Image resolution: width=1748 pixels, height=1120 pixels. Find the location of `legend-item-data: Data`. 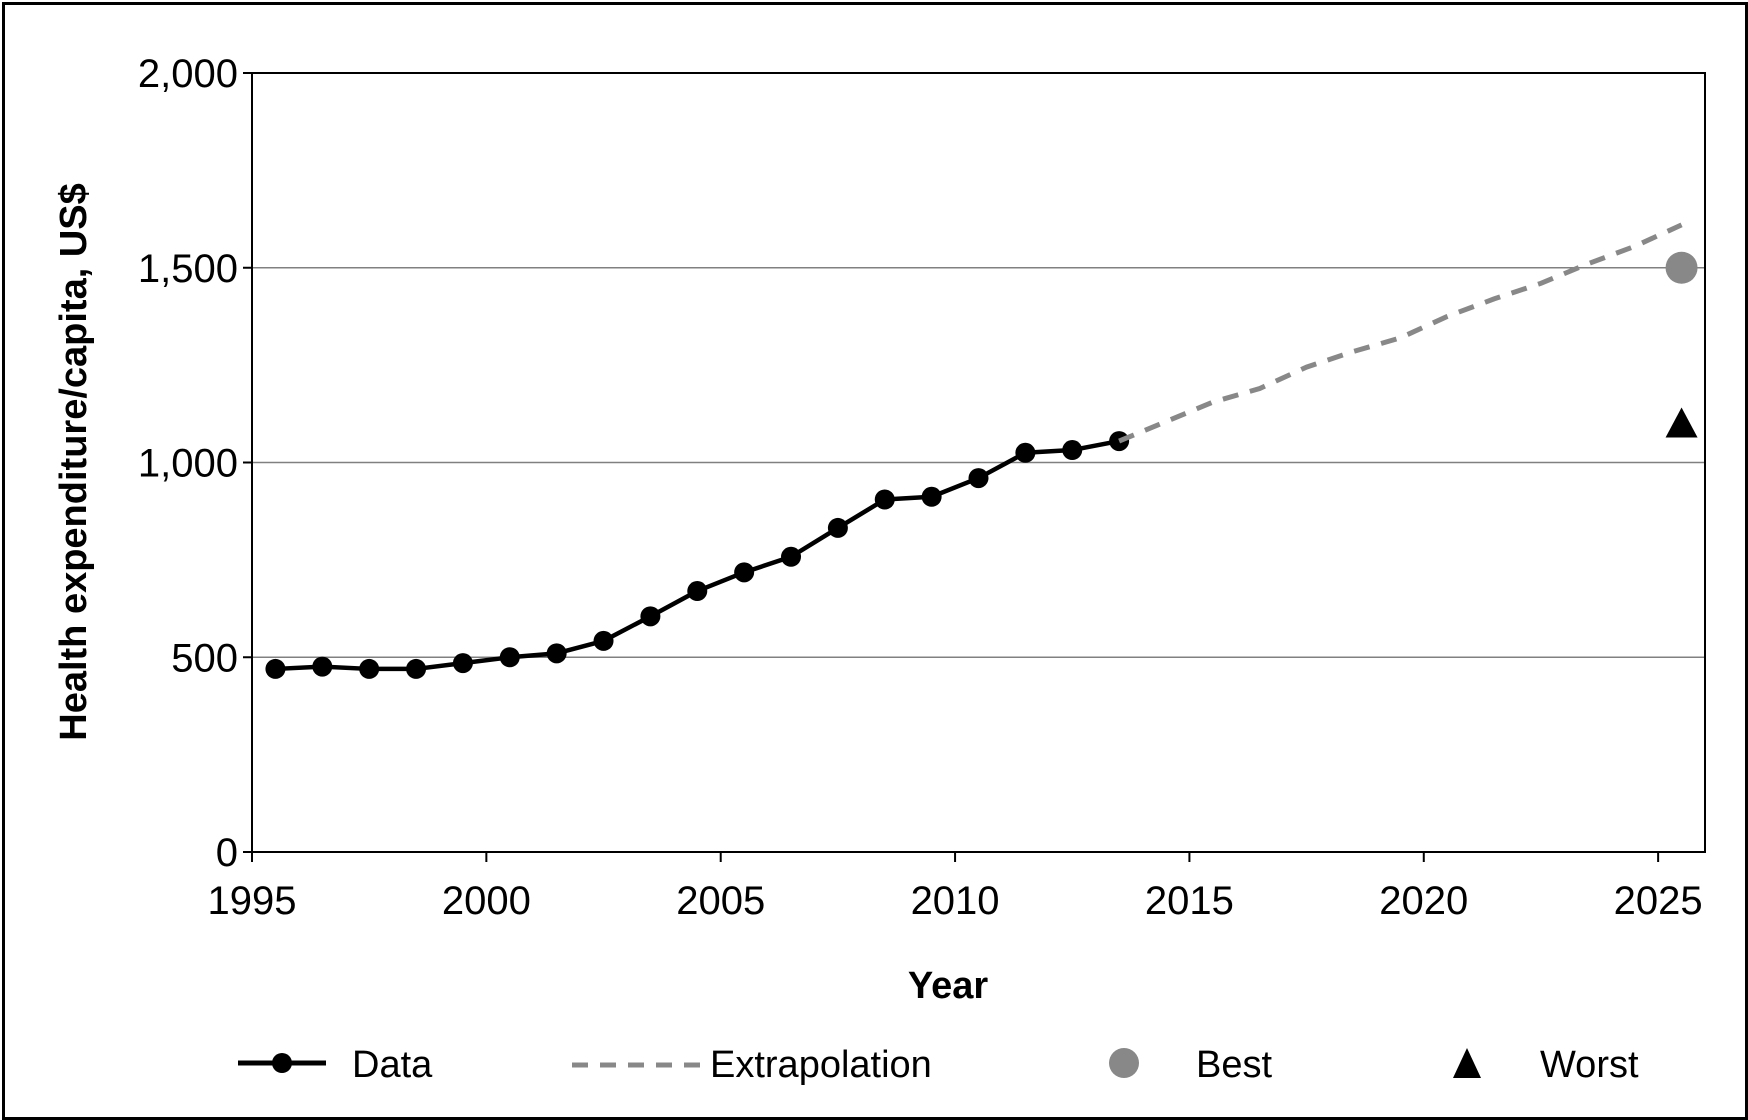

legend-item-data: Data is located at coordinates (335, 1065).